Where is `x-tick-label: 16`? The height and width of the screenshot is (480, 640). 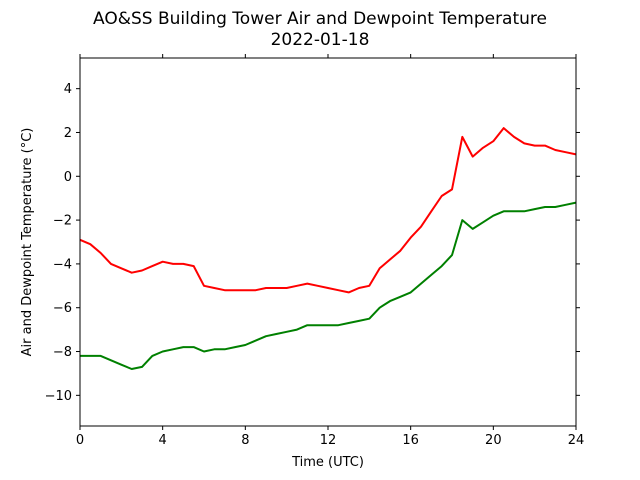 x-tick-label: 16 is located at coordinates (410, 440).